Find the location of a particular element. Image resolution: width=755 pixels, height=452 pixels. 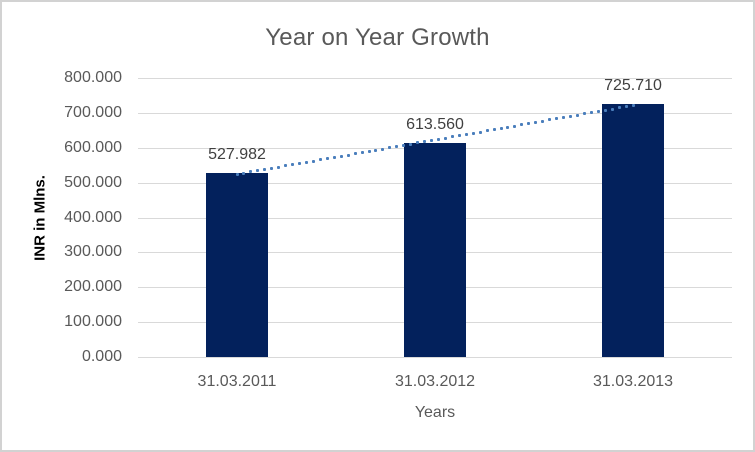

y-axis-tick-label: 300.000 is located at coordinates (93, 252).